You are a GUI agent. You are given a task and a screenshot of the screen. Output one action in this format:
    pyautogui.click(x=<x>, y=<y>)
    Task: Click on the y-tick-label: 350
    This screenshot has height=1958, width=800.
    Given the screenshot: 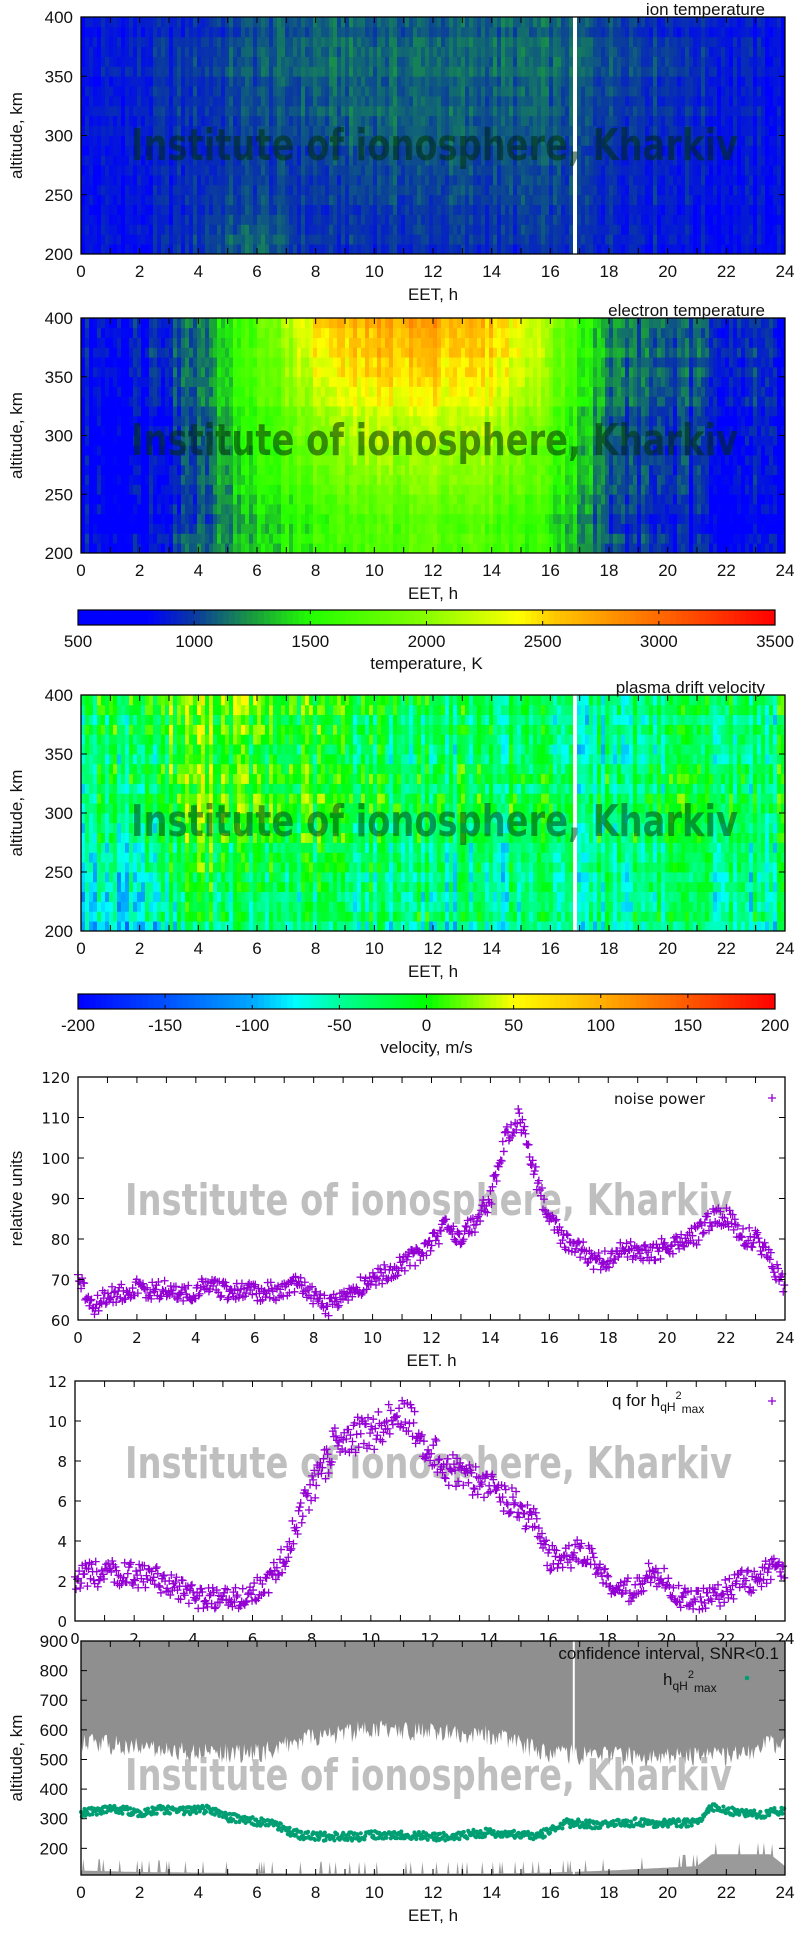 What is the action you would take?
    pyautogui.click(x=59, y=76)
    